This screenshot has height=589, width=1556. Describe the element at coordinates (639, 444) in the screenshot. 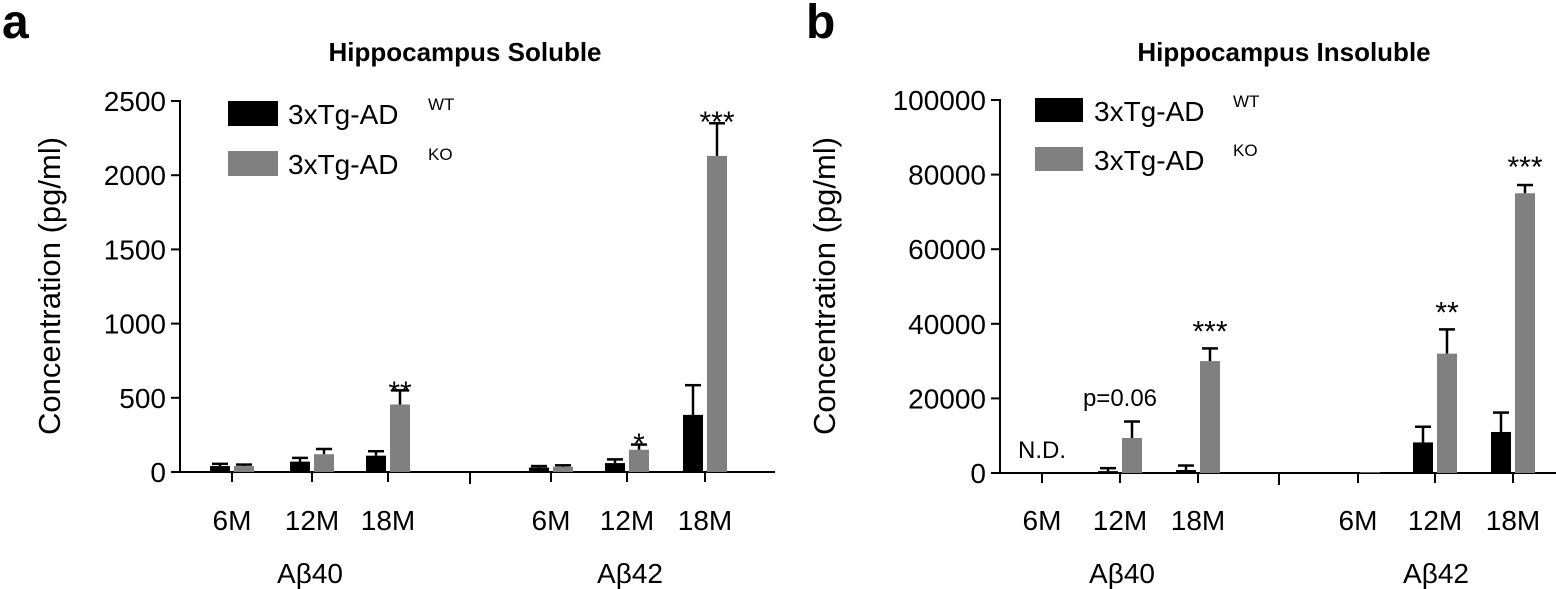

I see `significance-label: *` at that location.